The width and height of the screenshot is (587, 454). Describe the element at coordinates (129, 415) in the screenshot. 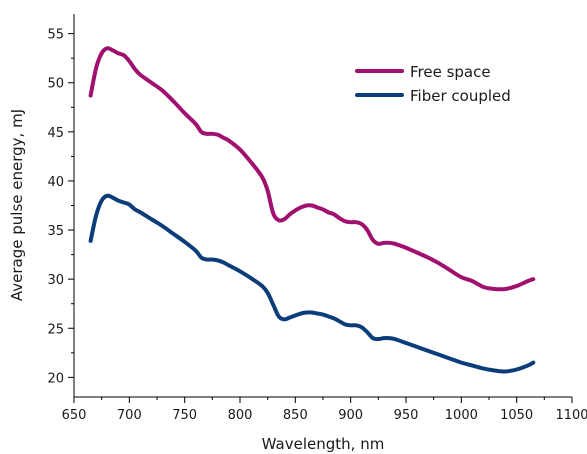

I see `x-tick-label: 700` at that location.